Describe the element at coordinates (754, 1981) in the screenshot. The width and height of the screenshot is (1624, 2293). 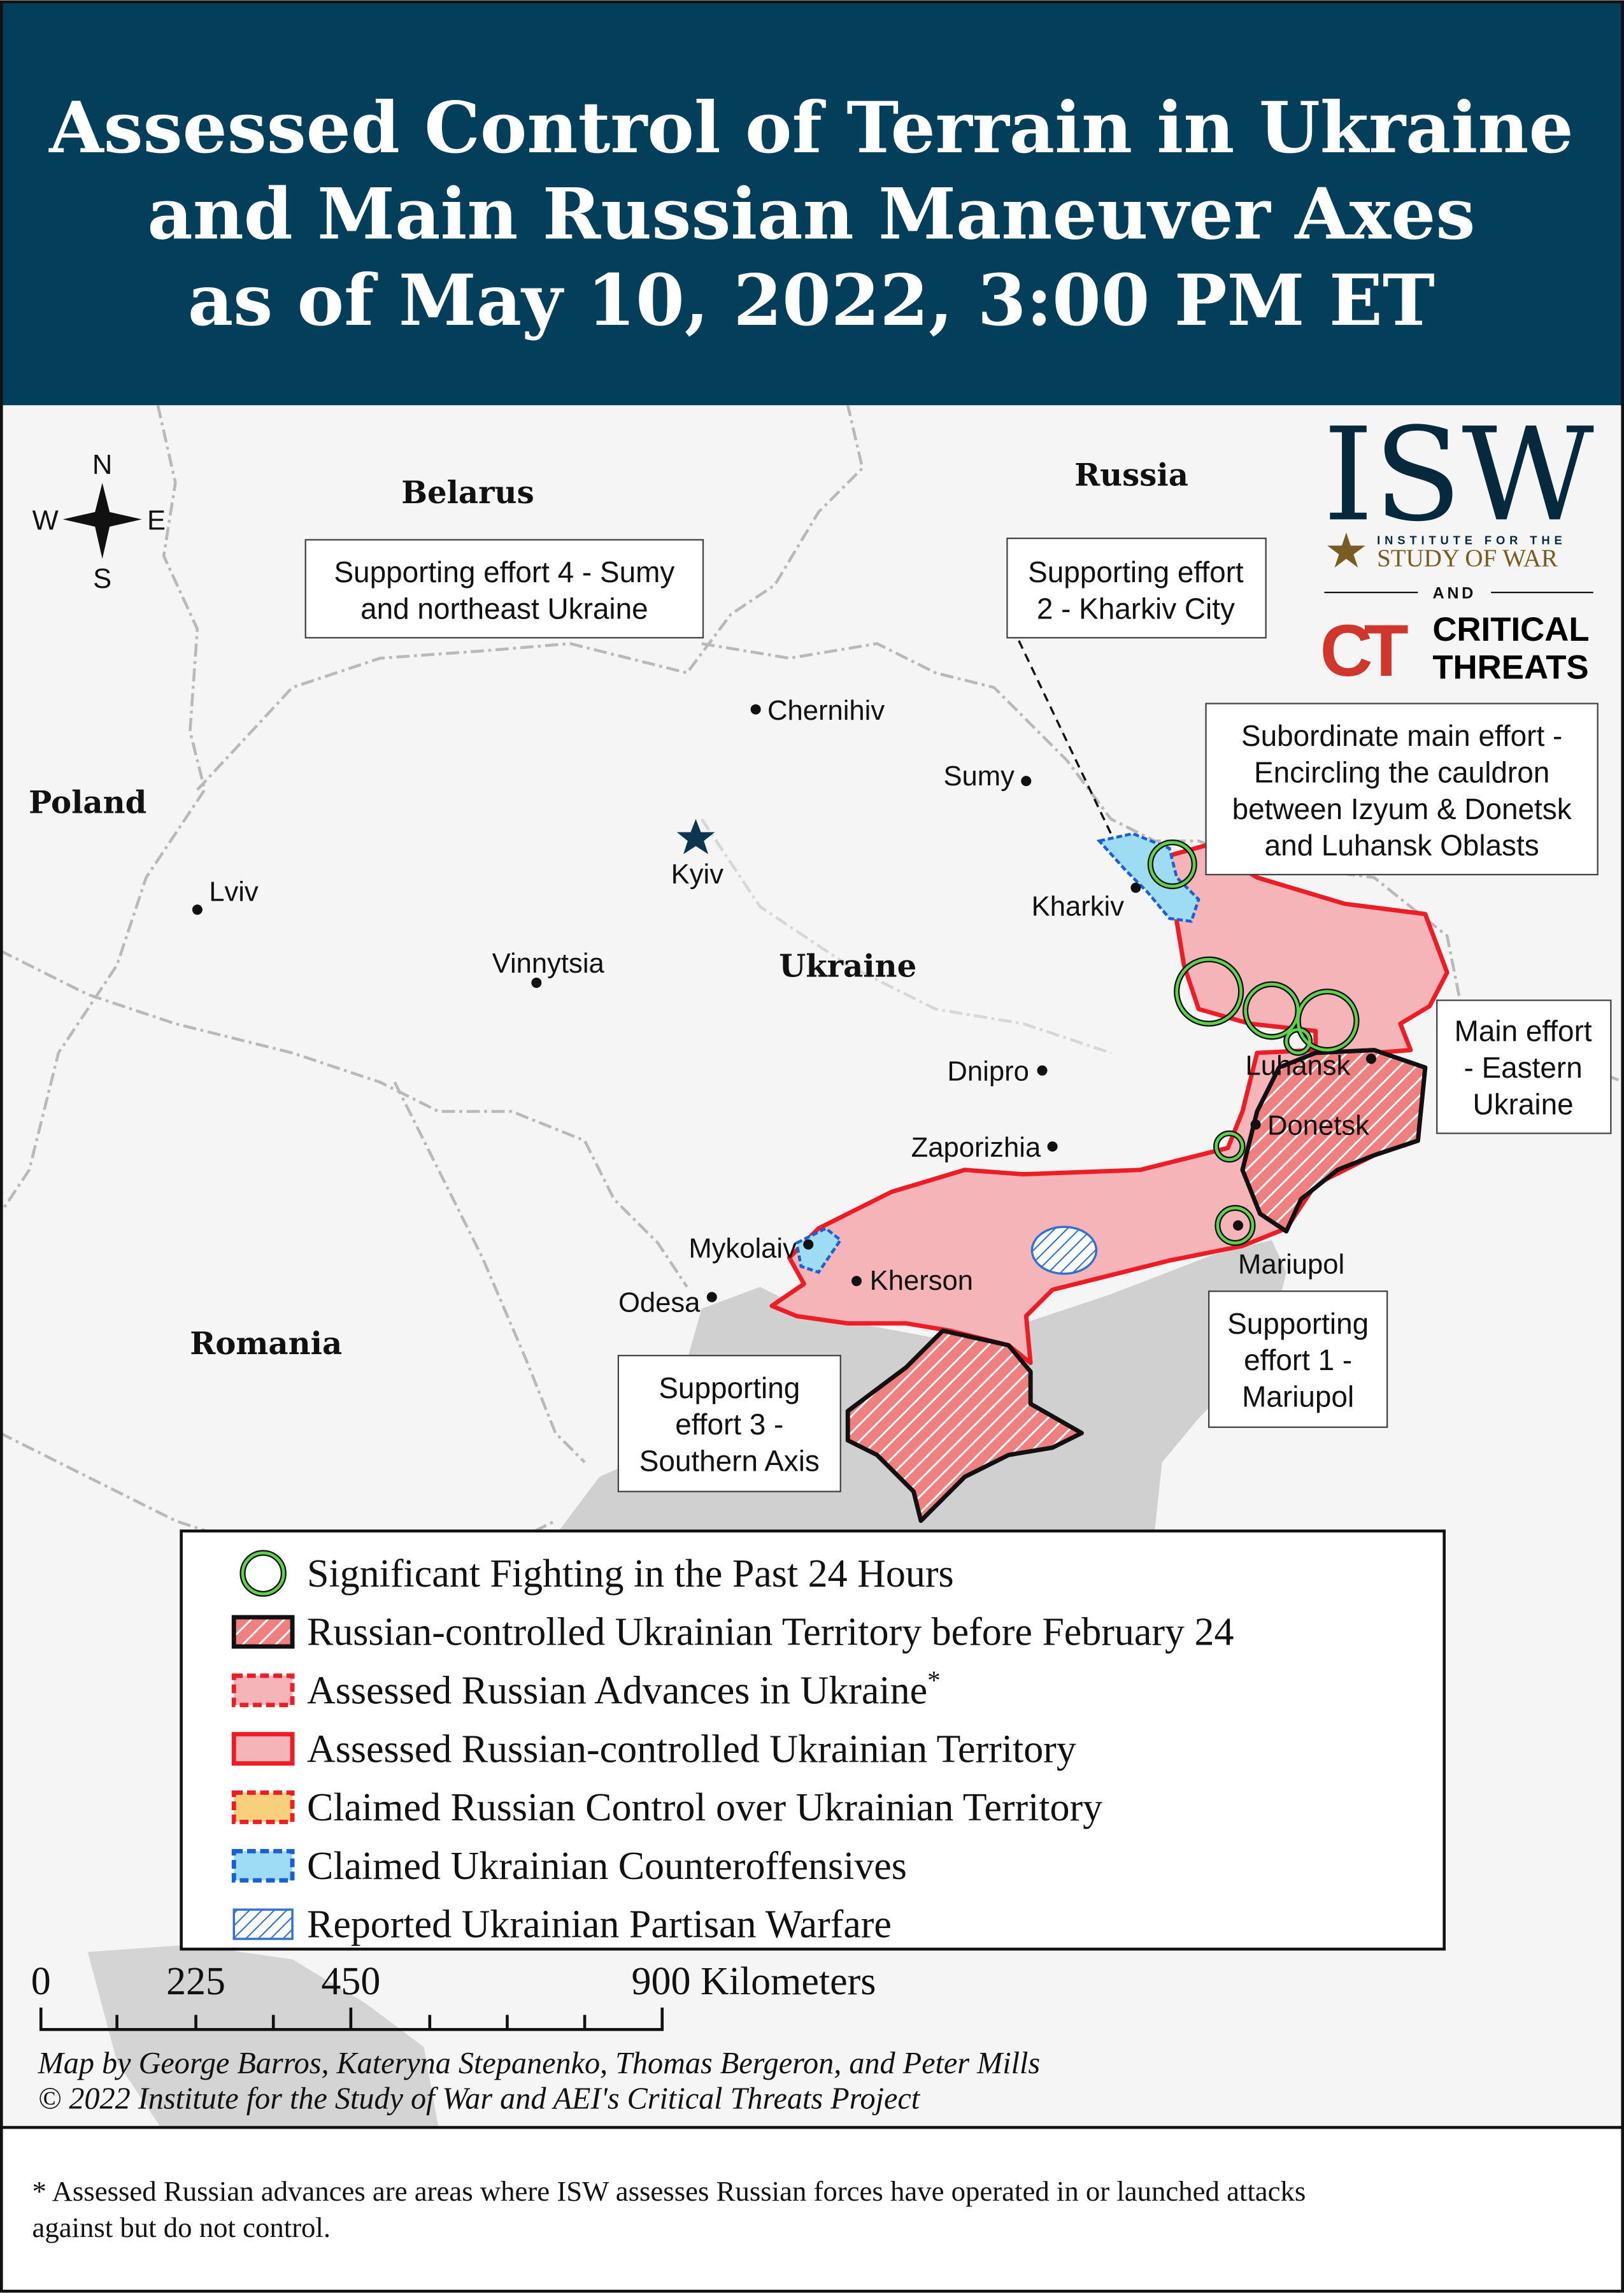
I see `scale-tick-label: 900 Kilometers` at that location.